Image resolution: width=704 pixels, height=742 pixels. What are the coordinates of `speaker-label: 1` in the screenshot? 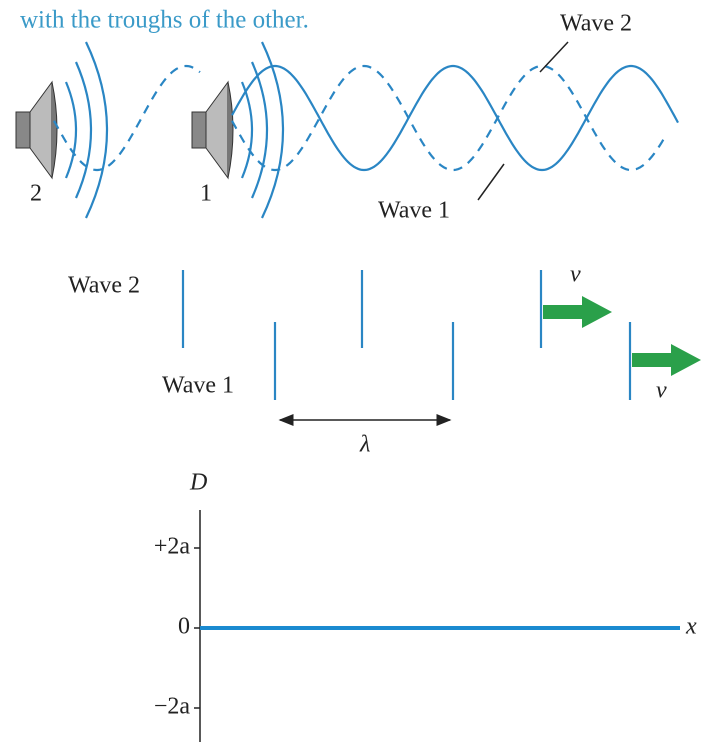 It's located at (206, 194).